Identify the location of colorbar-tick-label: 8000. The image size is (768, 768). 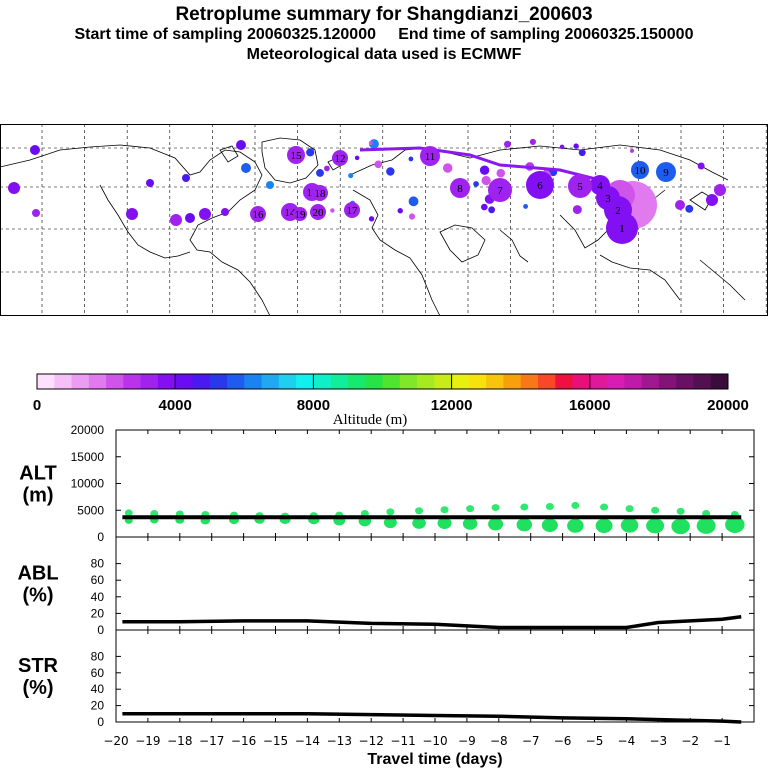
(313, 405).